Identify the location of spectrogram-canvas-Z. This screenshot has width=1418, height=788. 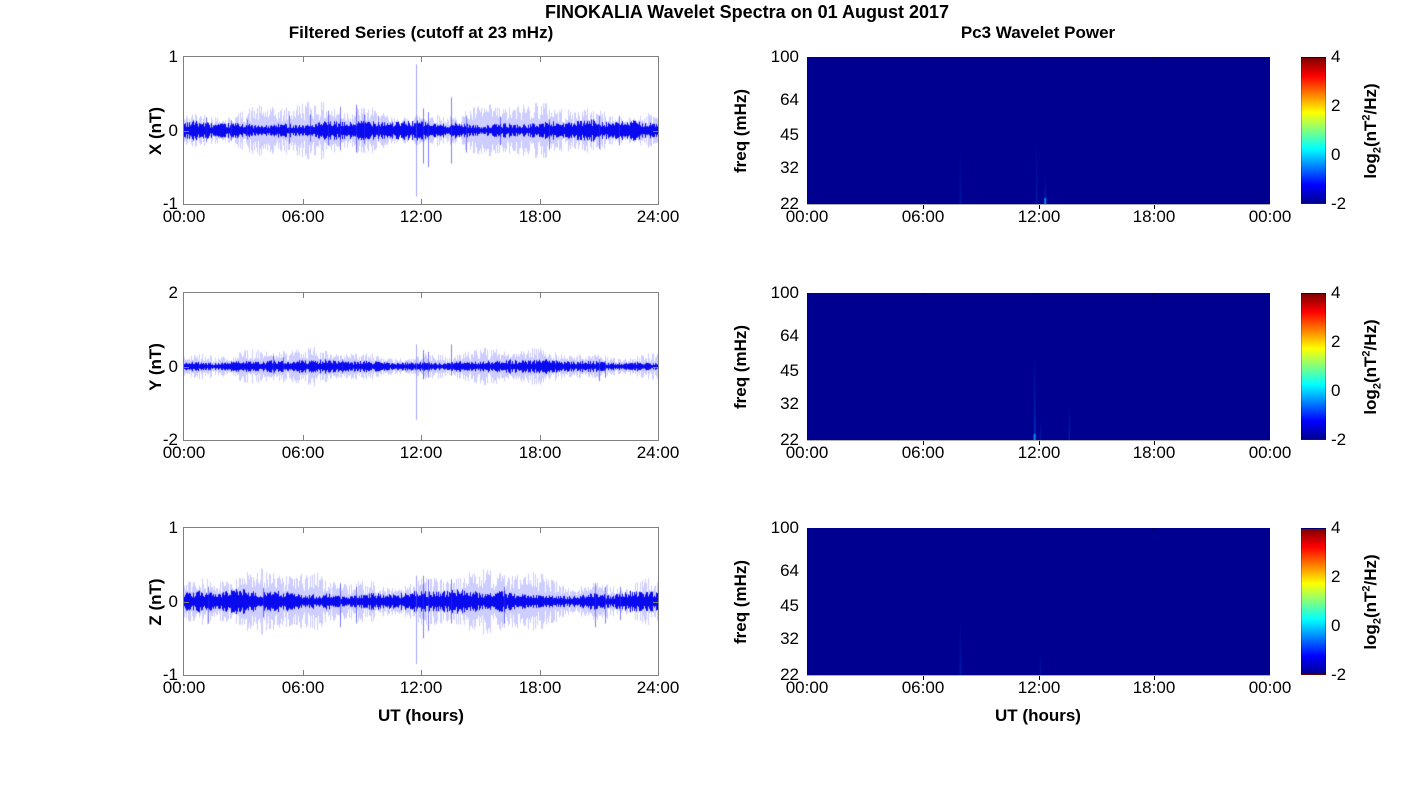
(1038, 601).